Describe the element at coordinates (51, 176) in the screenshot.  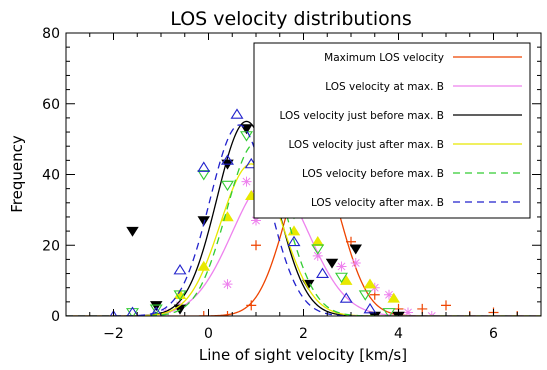
I see `y-tick-label: 40` at that location.